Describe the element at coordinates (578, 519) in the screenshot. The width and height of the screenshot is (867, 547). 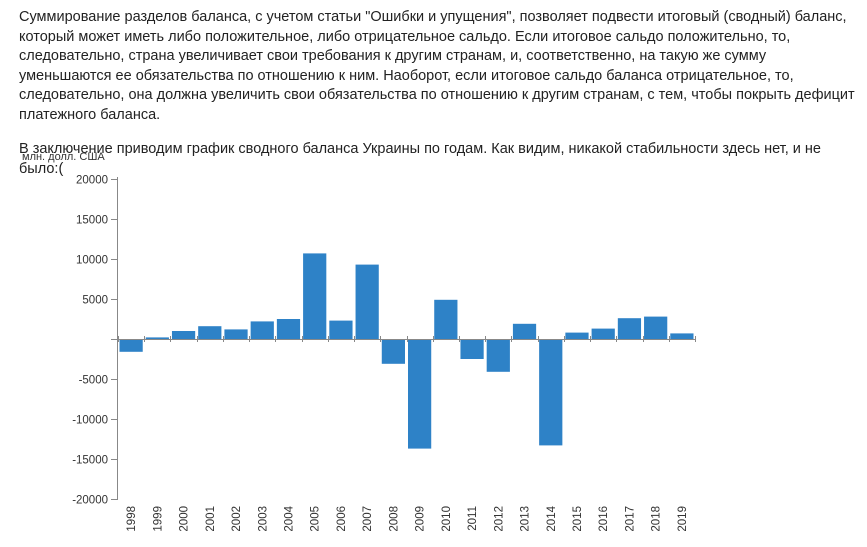
I see `x-tick-label: 2015` at that location.